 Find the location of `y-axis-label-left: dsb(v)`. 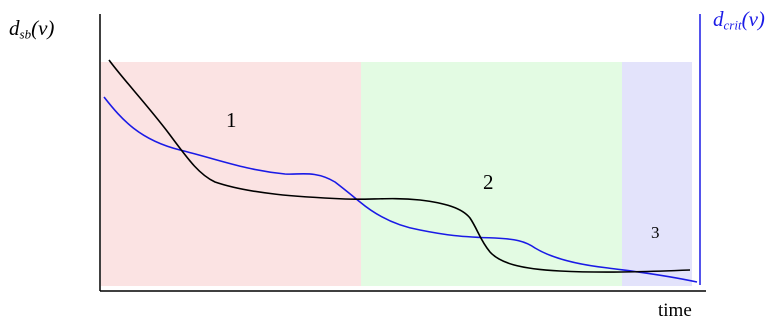

y-axis-label-left: dsb(v) is located at coordinates (32, 29).